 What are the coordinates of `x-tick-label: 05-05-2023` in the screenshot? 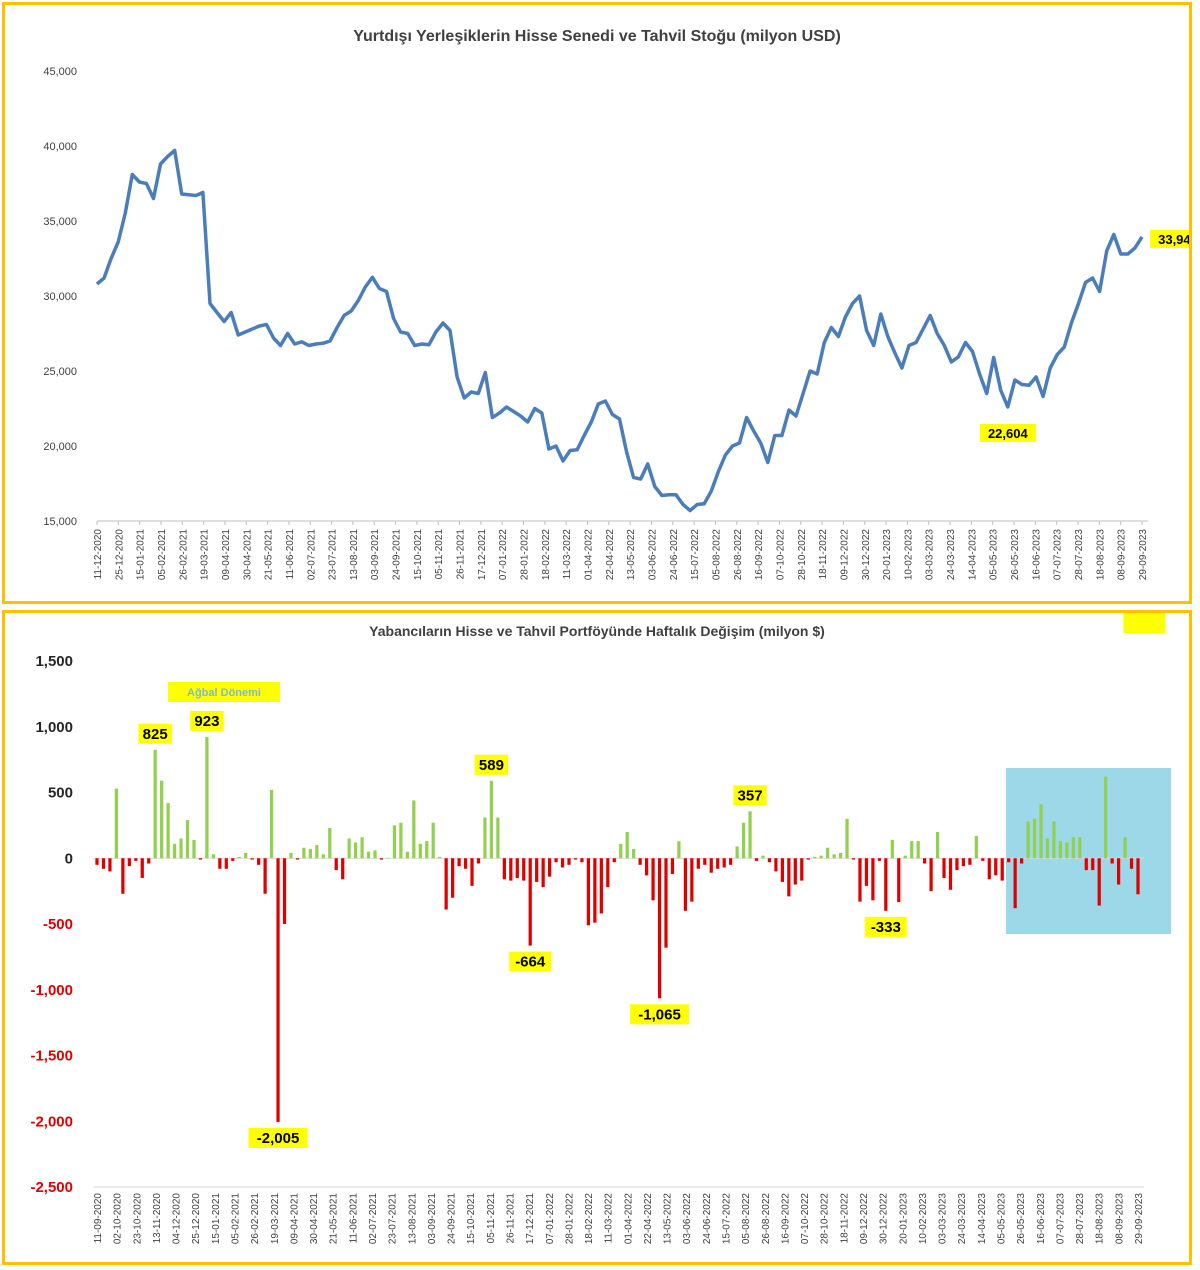 It's located at (1002, 1219).